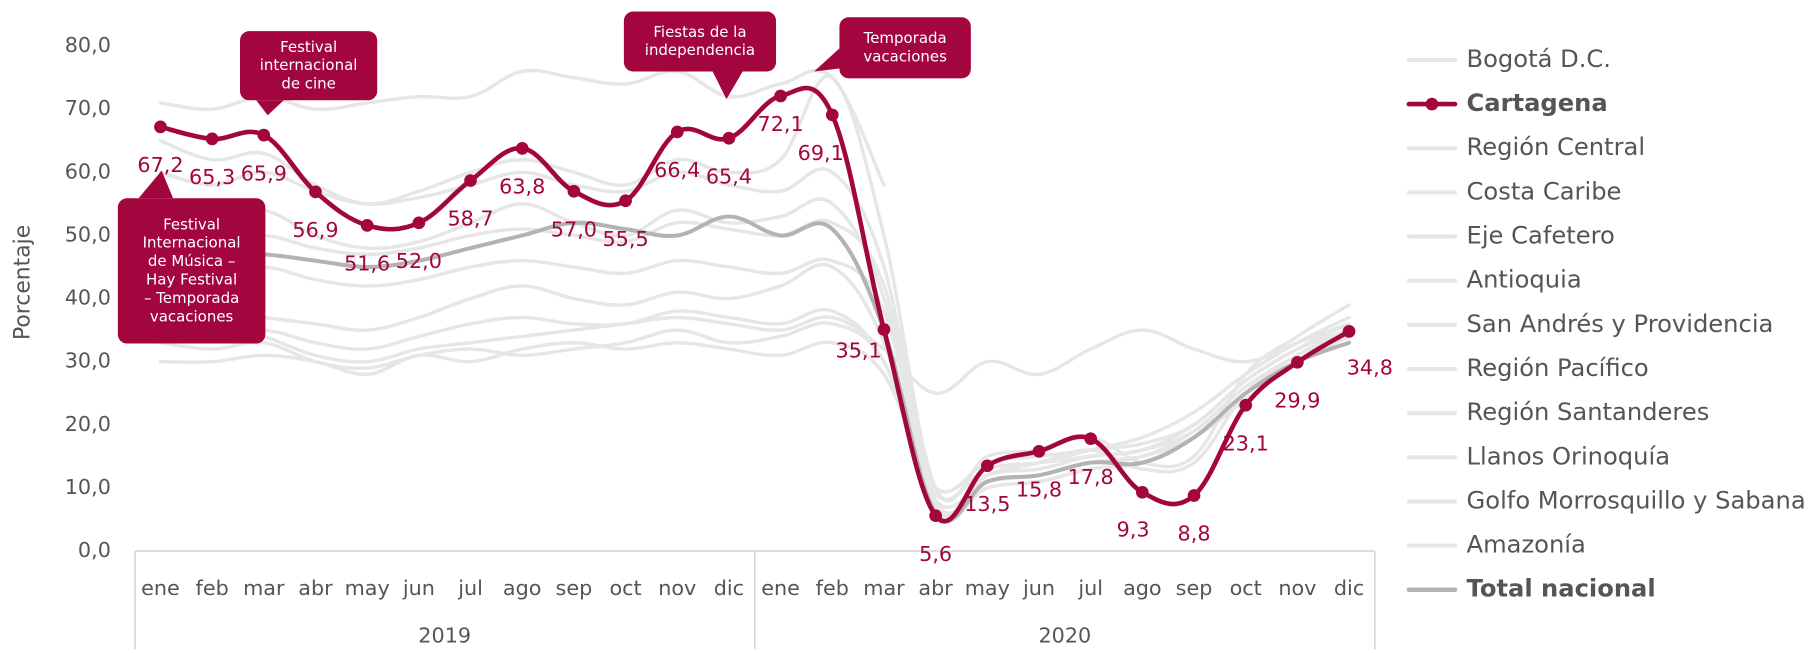 The width and height of the screenshot is (1808, 653). I want to click on x-tick-label: jul, so click(470, 588).